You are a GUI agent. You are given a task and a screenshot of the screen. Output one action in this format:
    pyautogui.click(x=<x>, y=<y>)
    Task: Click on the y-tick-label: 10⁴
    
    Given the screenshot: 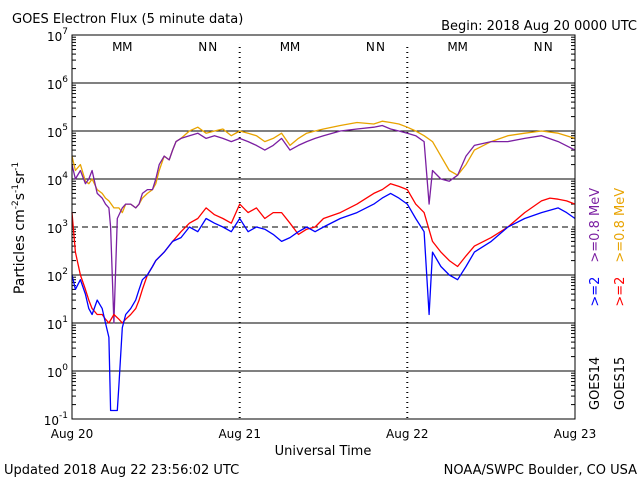 What is the action you would take?
    pyautogui.click(x=57, y=179)
    